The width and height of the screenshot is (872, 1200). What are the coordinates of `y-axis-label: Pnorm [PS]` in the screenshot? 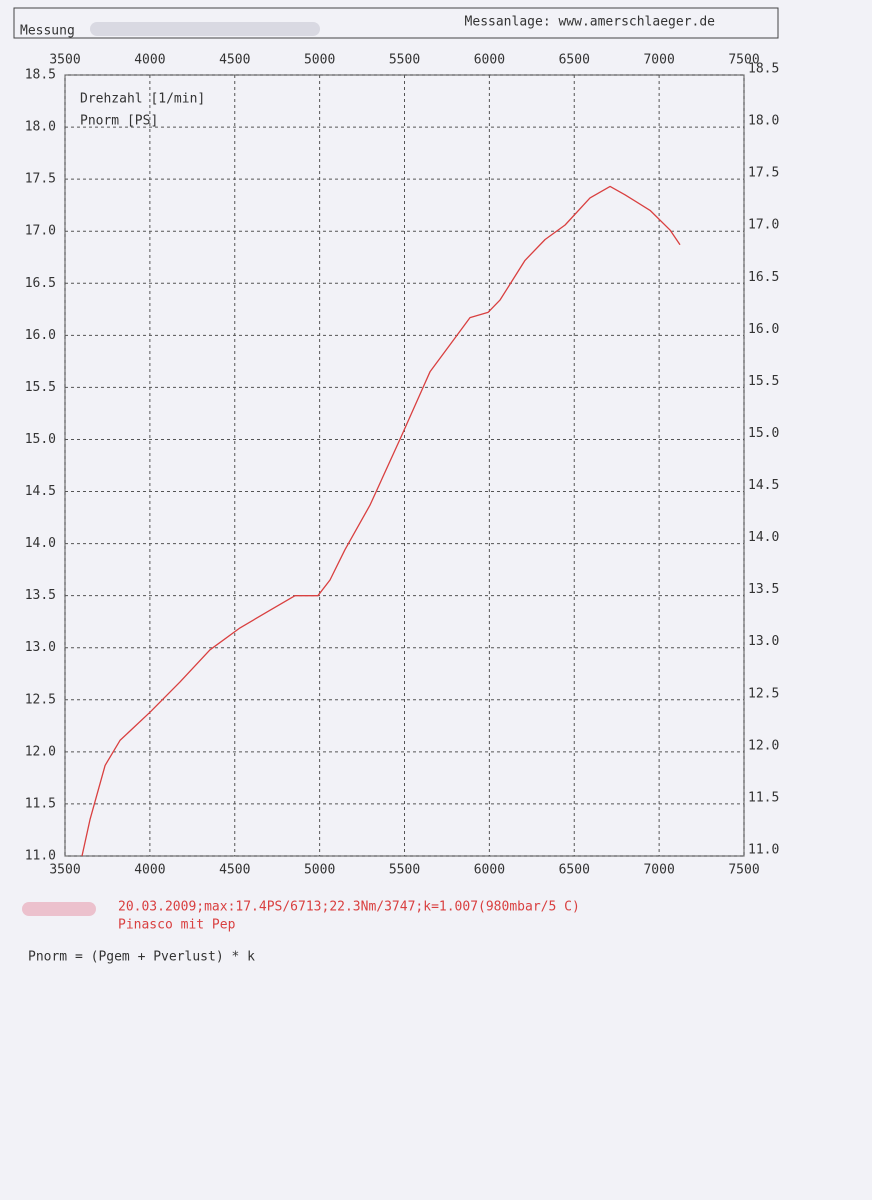 It's located at (119, 121).